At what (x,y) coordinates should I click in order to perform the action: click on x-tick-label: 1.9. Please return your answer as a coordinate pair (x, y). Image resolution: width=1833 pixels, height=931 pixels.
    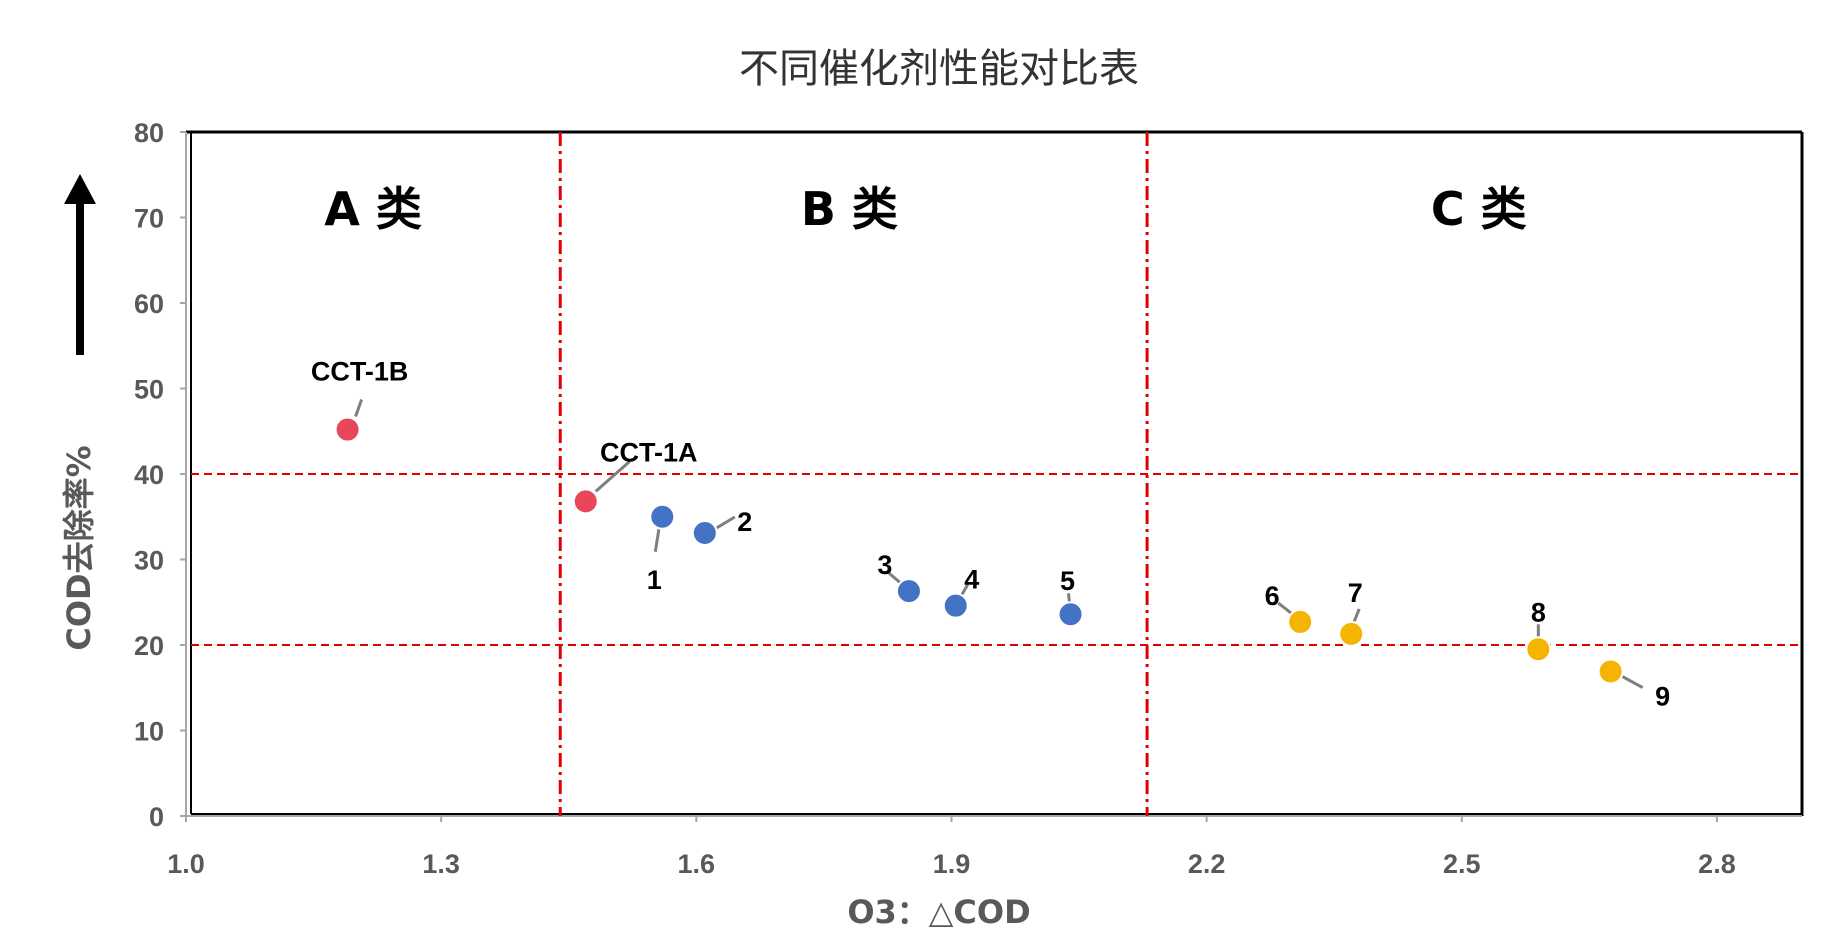
    Looking at the image, I should click on (952, 864).